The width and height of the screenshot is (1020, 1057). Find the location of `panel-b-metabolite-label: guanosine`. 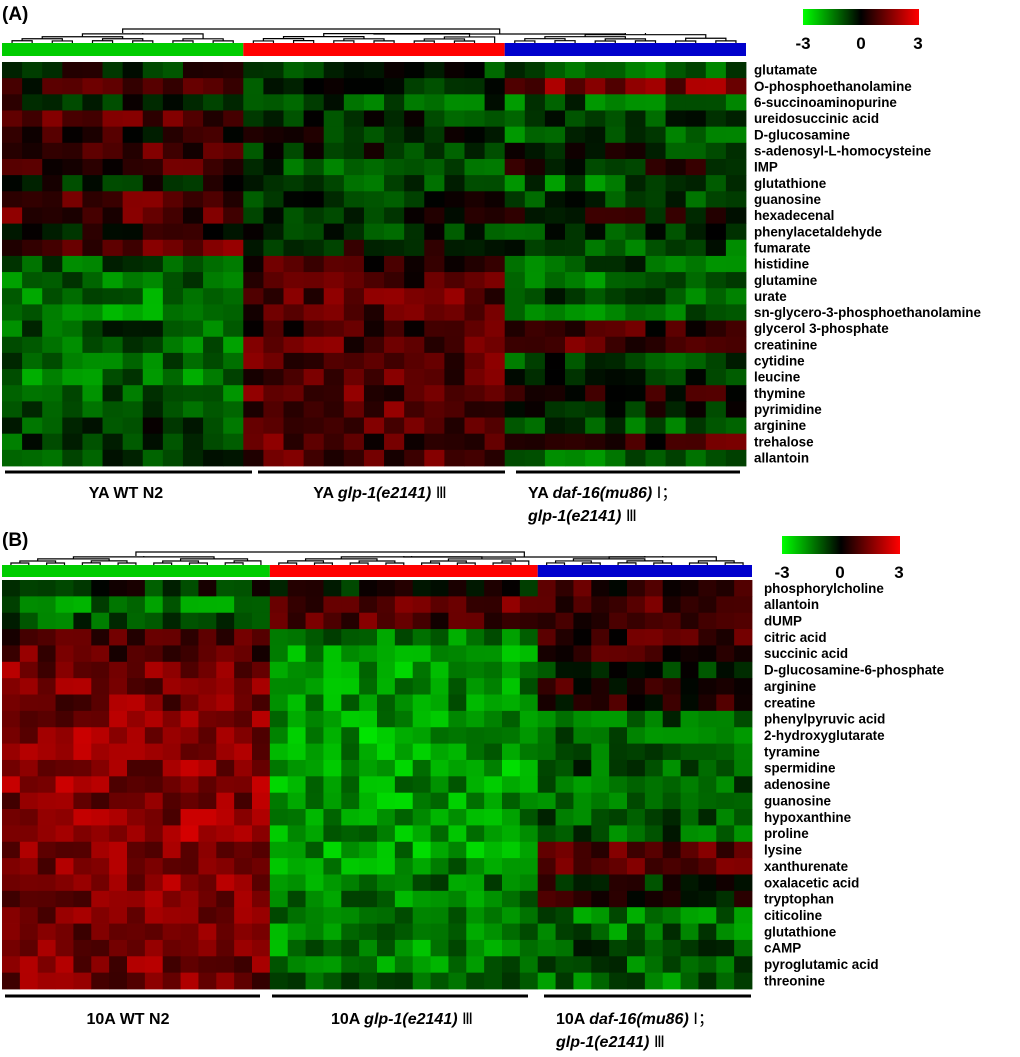

panel-b-metabolite-label: guanosine is located at coordinates (797, 800).